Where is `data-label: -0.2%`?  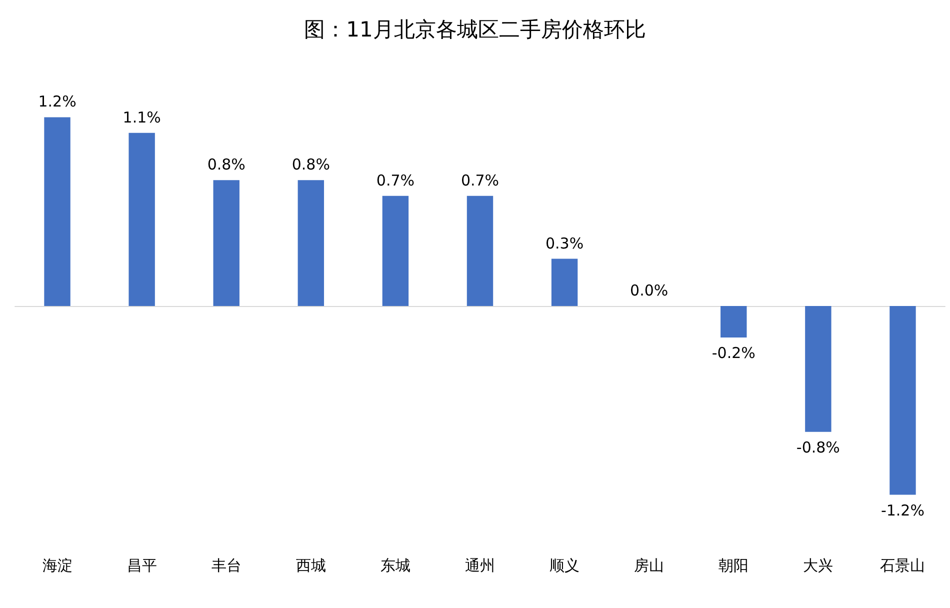
data-label: -0.2% is located at coordinates (734, 353).